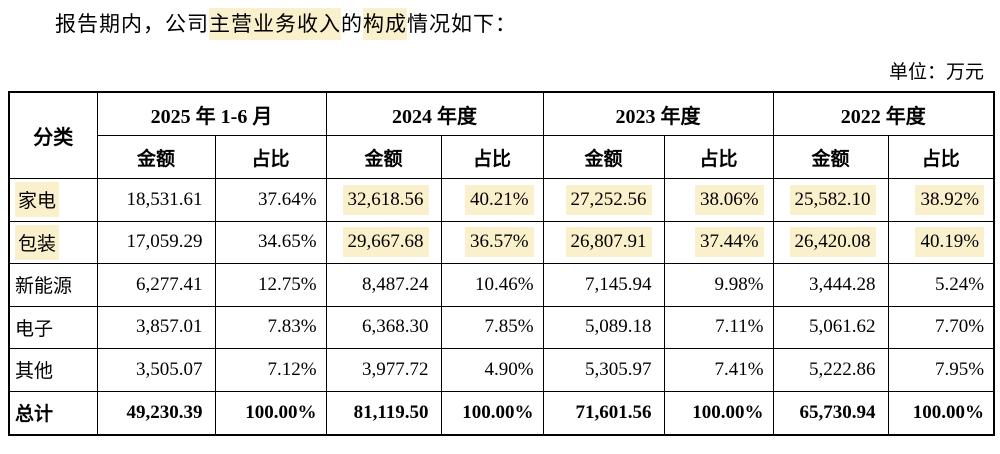 The width and height of the screenshot is (1000, 454). Describe the element at coordinates (499, 242) in the screenshot. I see `cell-value: 36.57%` at that location.